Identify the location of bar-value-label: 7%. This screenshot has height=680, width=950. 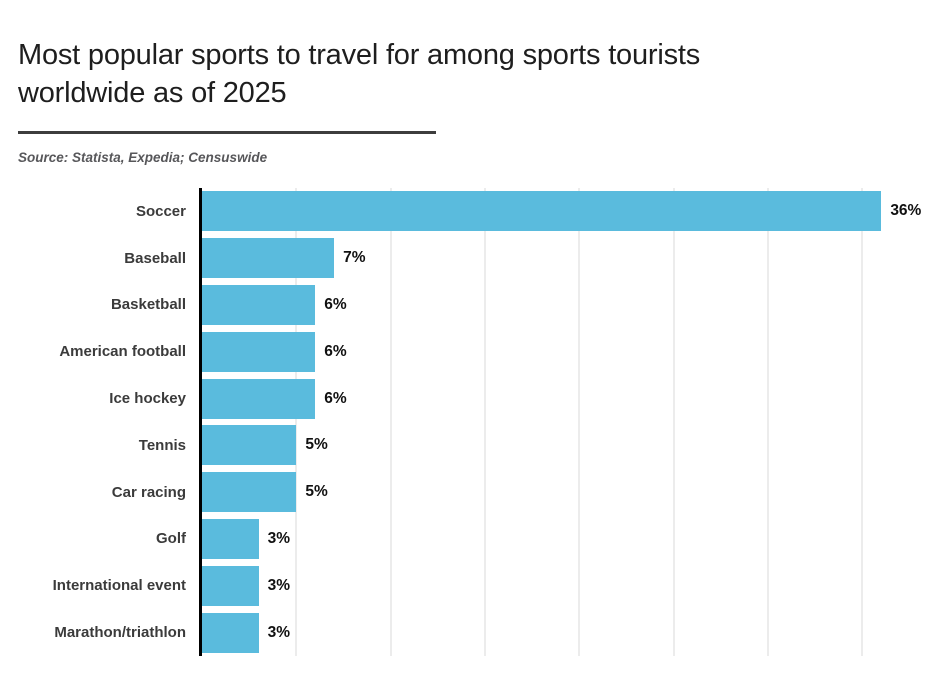
(354, 258).